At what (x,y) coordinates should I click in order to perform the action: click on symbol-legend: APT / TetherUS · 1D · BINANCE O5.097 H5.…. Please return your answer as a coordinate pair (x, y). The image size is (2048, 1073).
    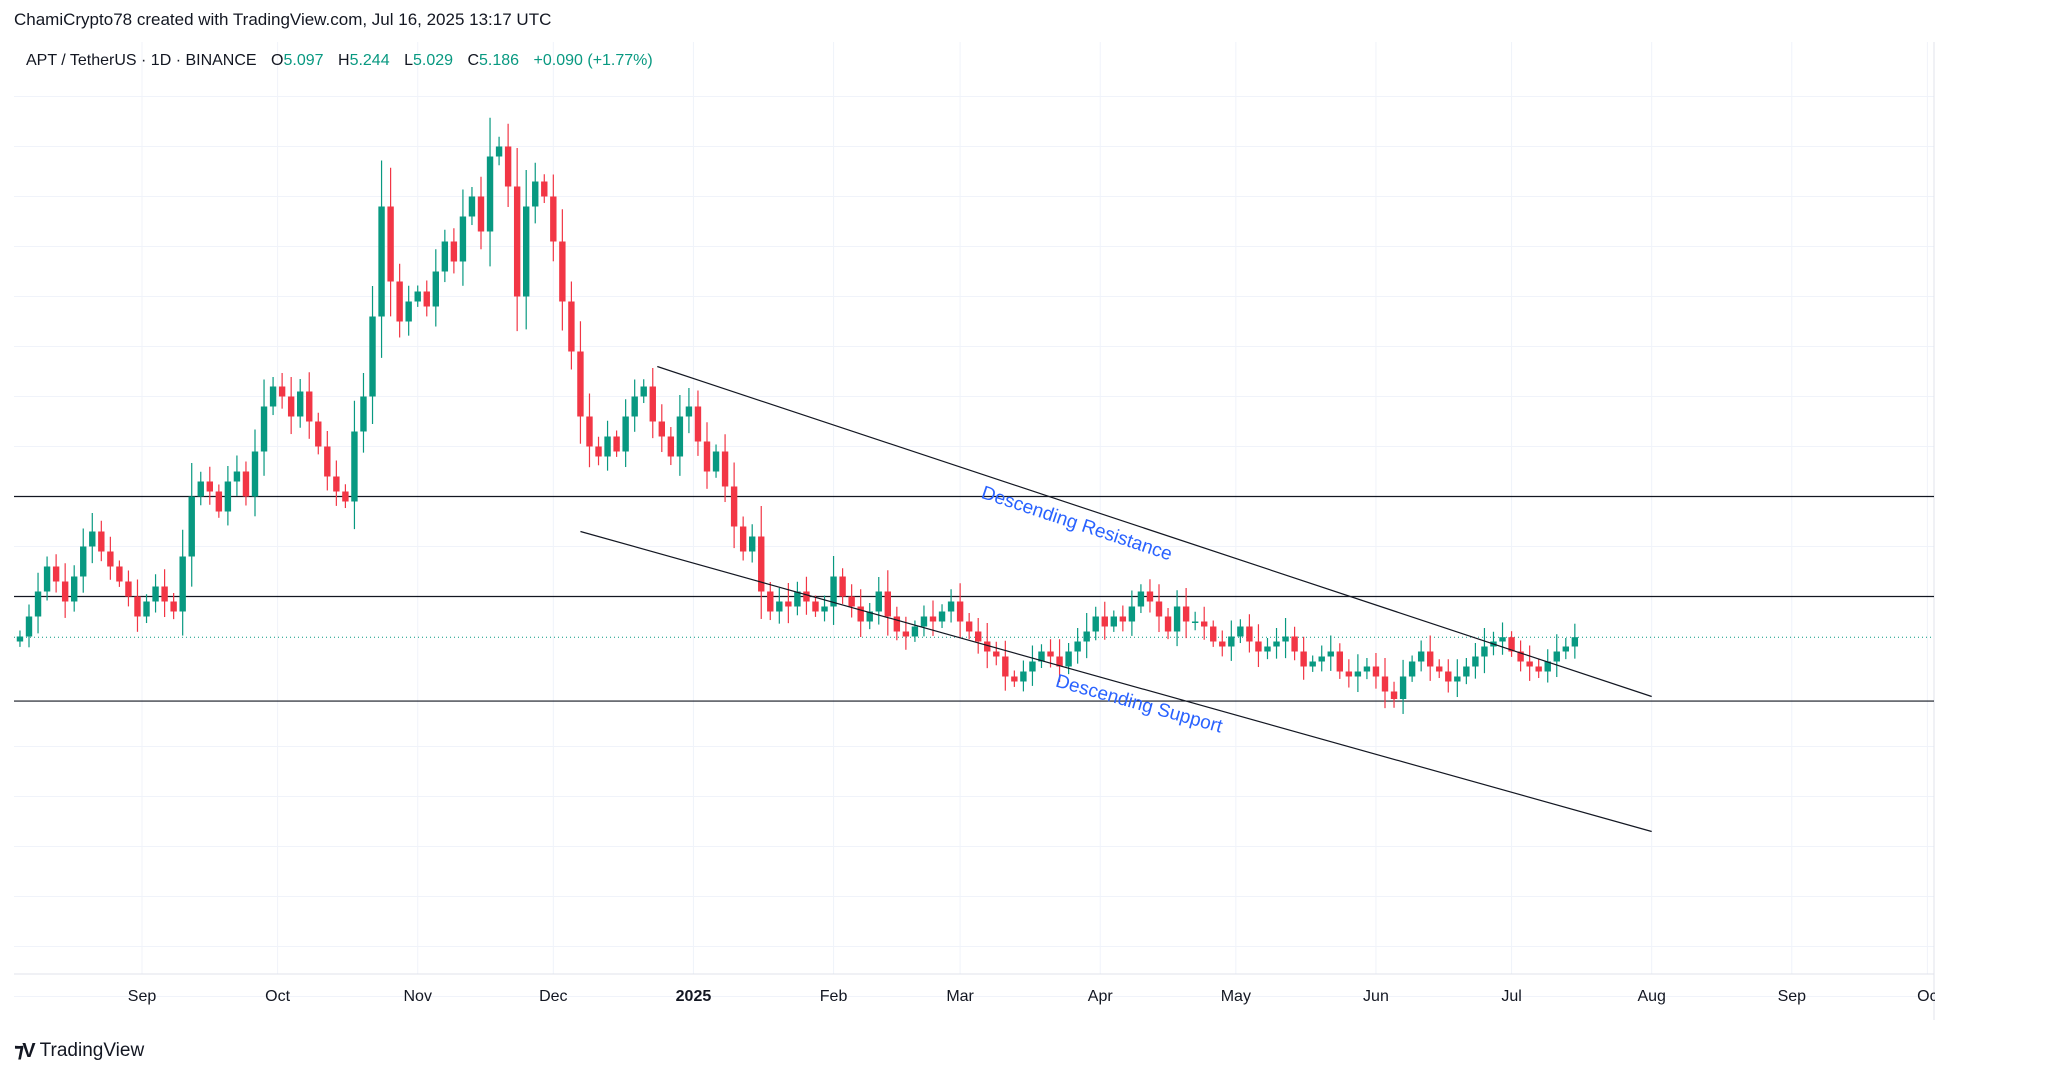
    Looking at the image, I should click on (339, 61).